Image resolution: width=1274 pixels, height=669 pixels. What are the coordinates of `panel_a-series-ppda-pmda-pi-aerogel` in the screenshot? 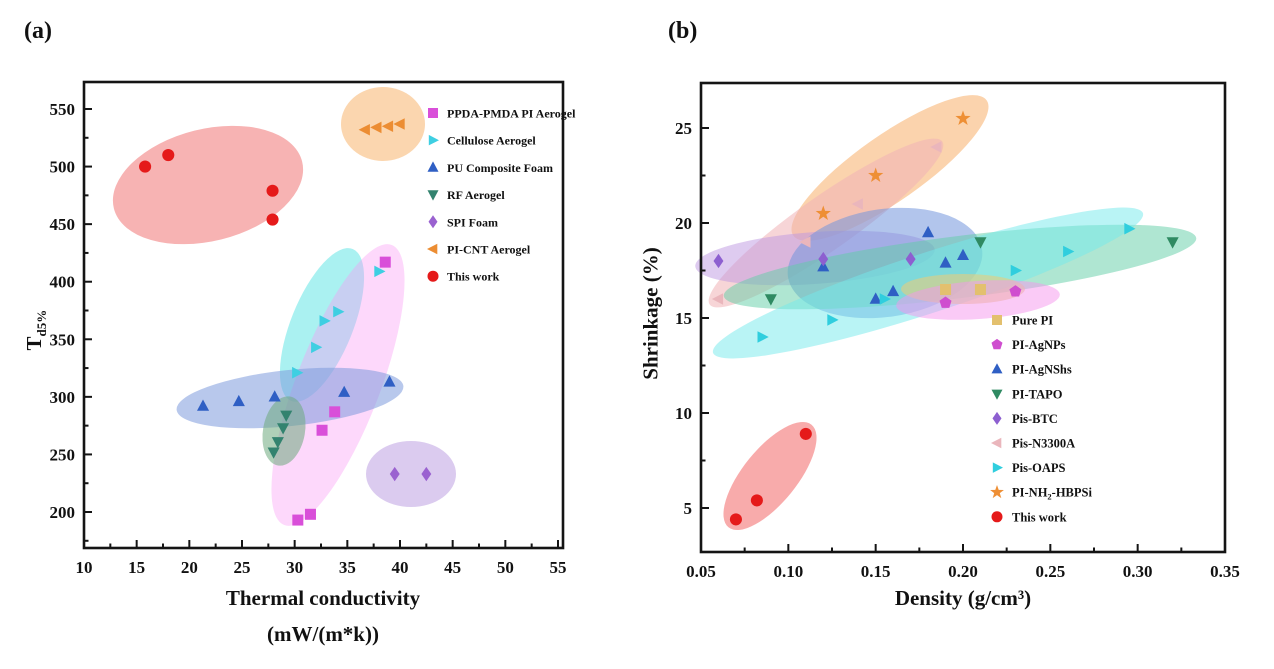 It's located at (341, 391).